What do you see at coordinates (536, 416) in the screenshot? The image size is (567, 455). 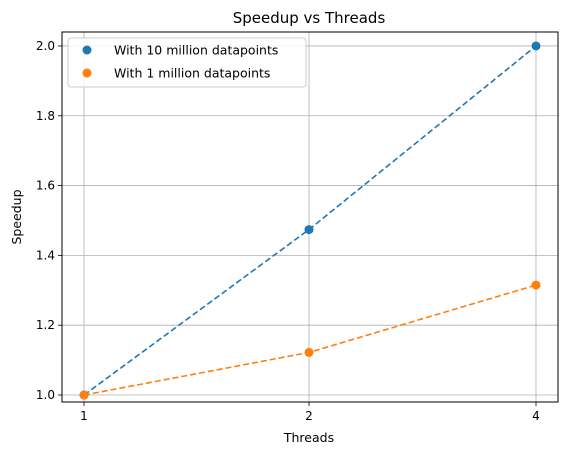 I see `x-tick-label: 4` at bounding box center [536, 416].